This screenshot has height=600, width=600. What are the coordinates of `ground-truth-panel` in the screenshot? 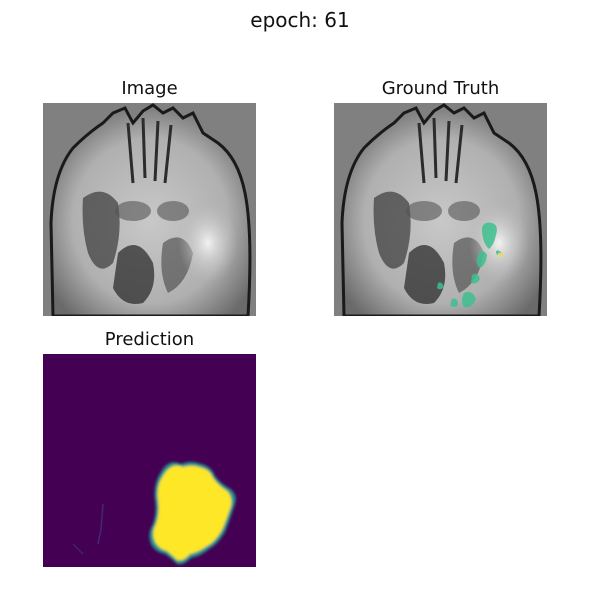 It's located at (440, 209).